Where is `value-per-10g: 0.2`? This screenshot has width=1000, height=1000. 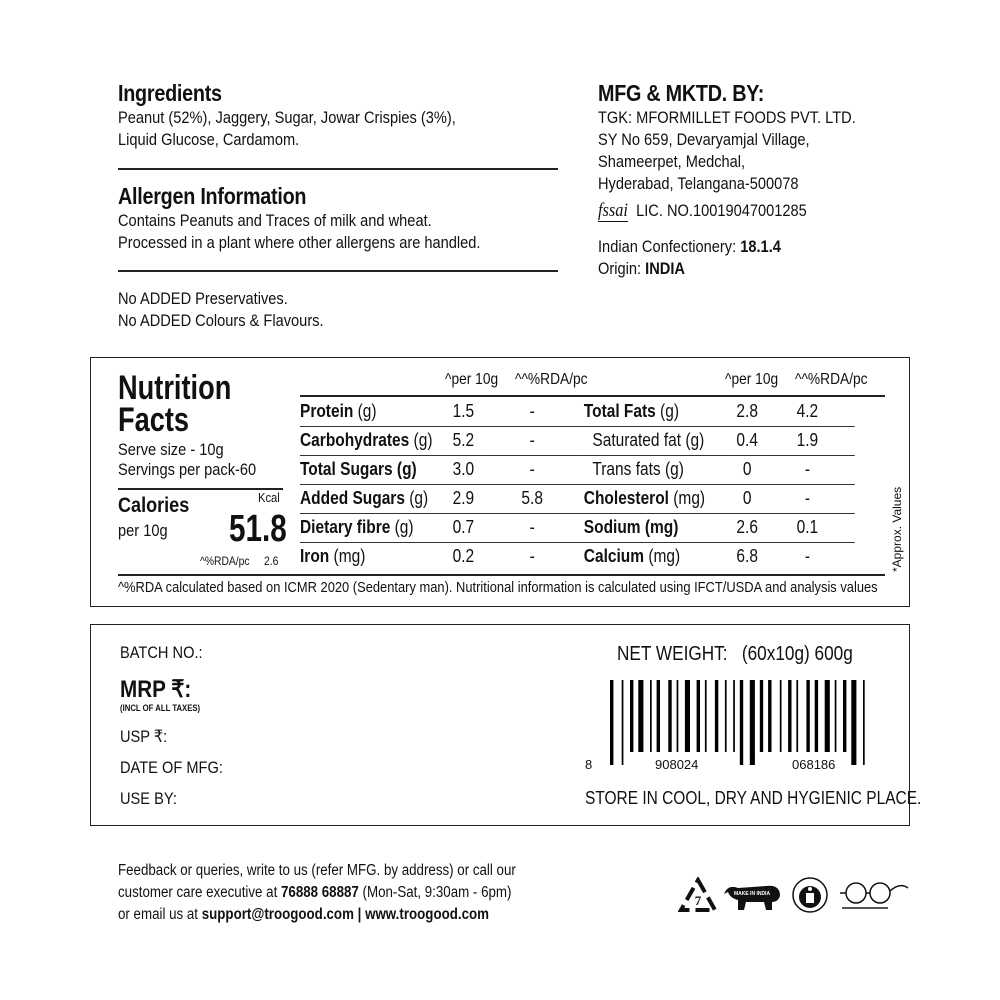
value-per-10g: 0.2 is located at coordinates (463, 556).